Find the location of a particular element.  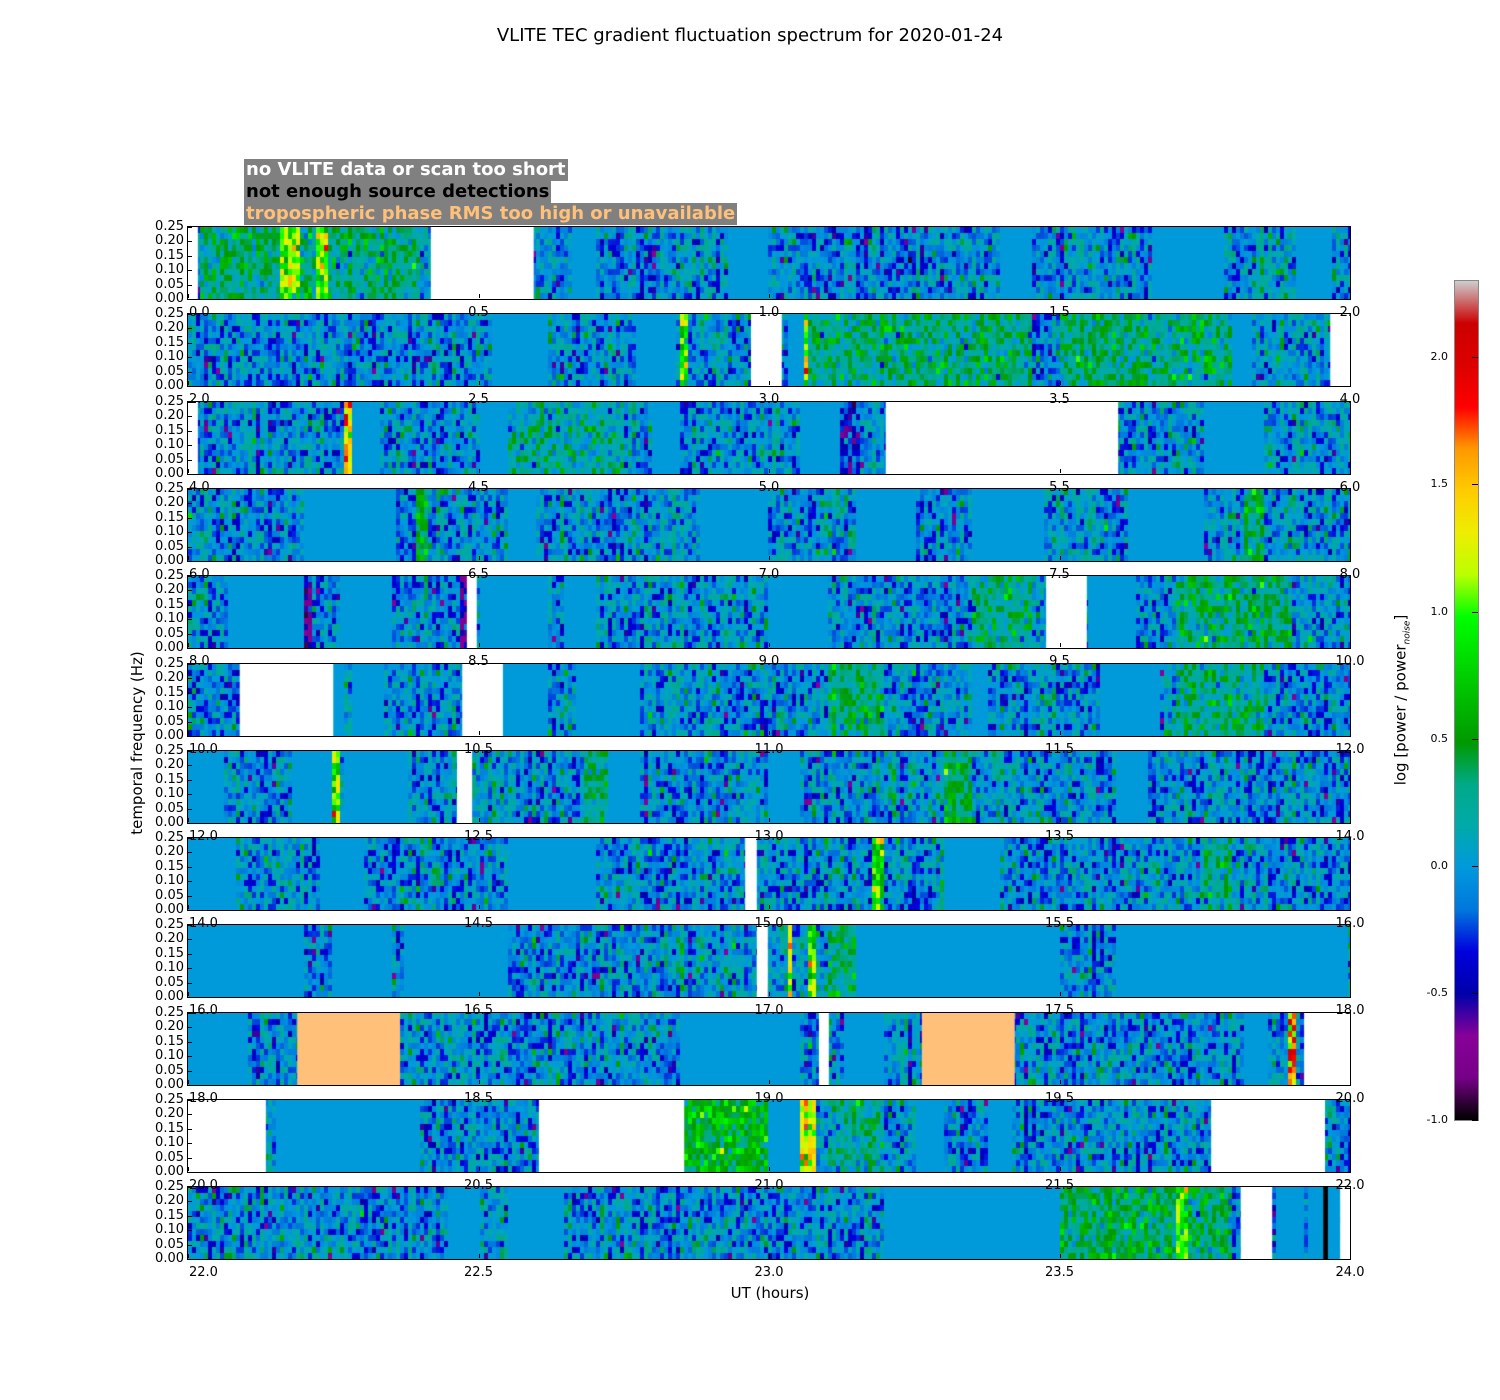

colorbar-label: log [power / powernoise] is located at coordinates (1402, 700).